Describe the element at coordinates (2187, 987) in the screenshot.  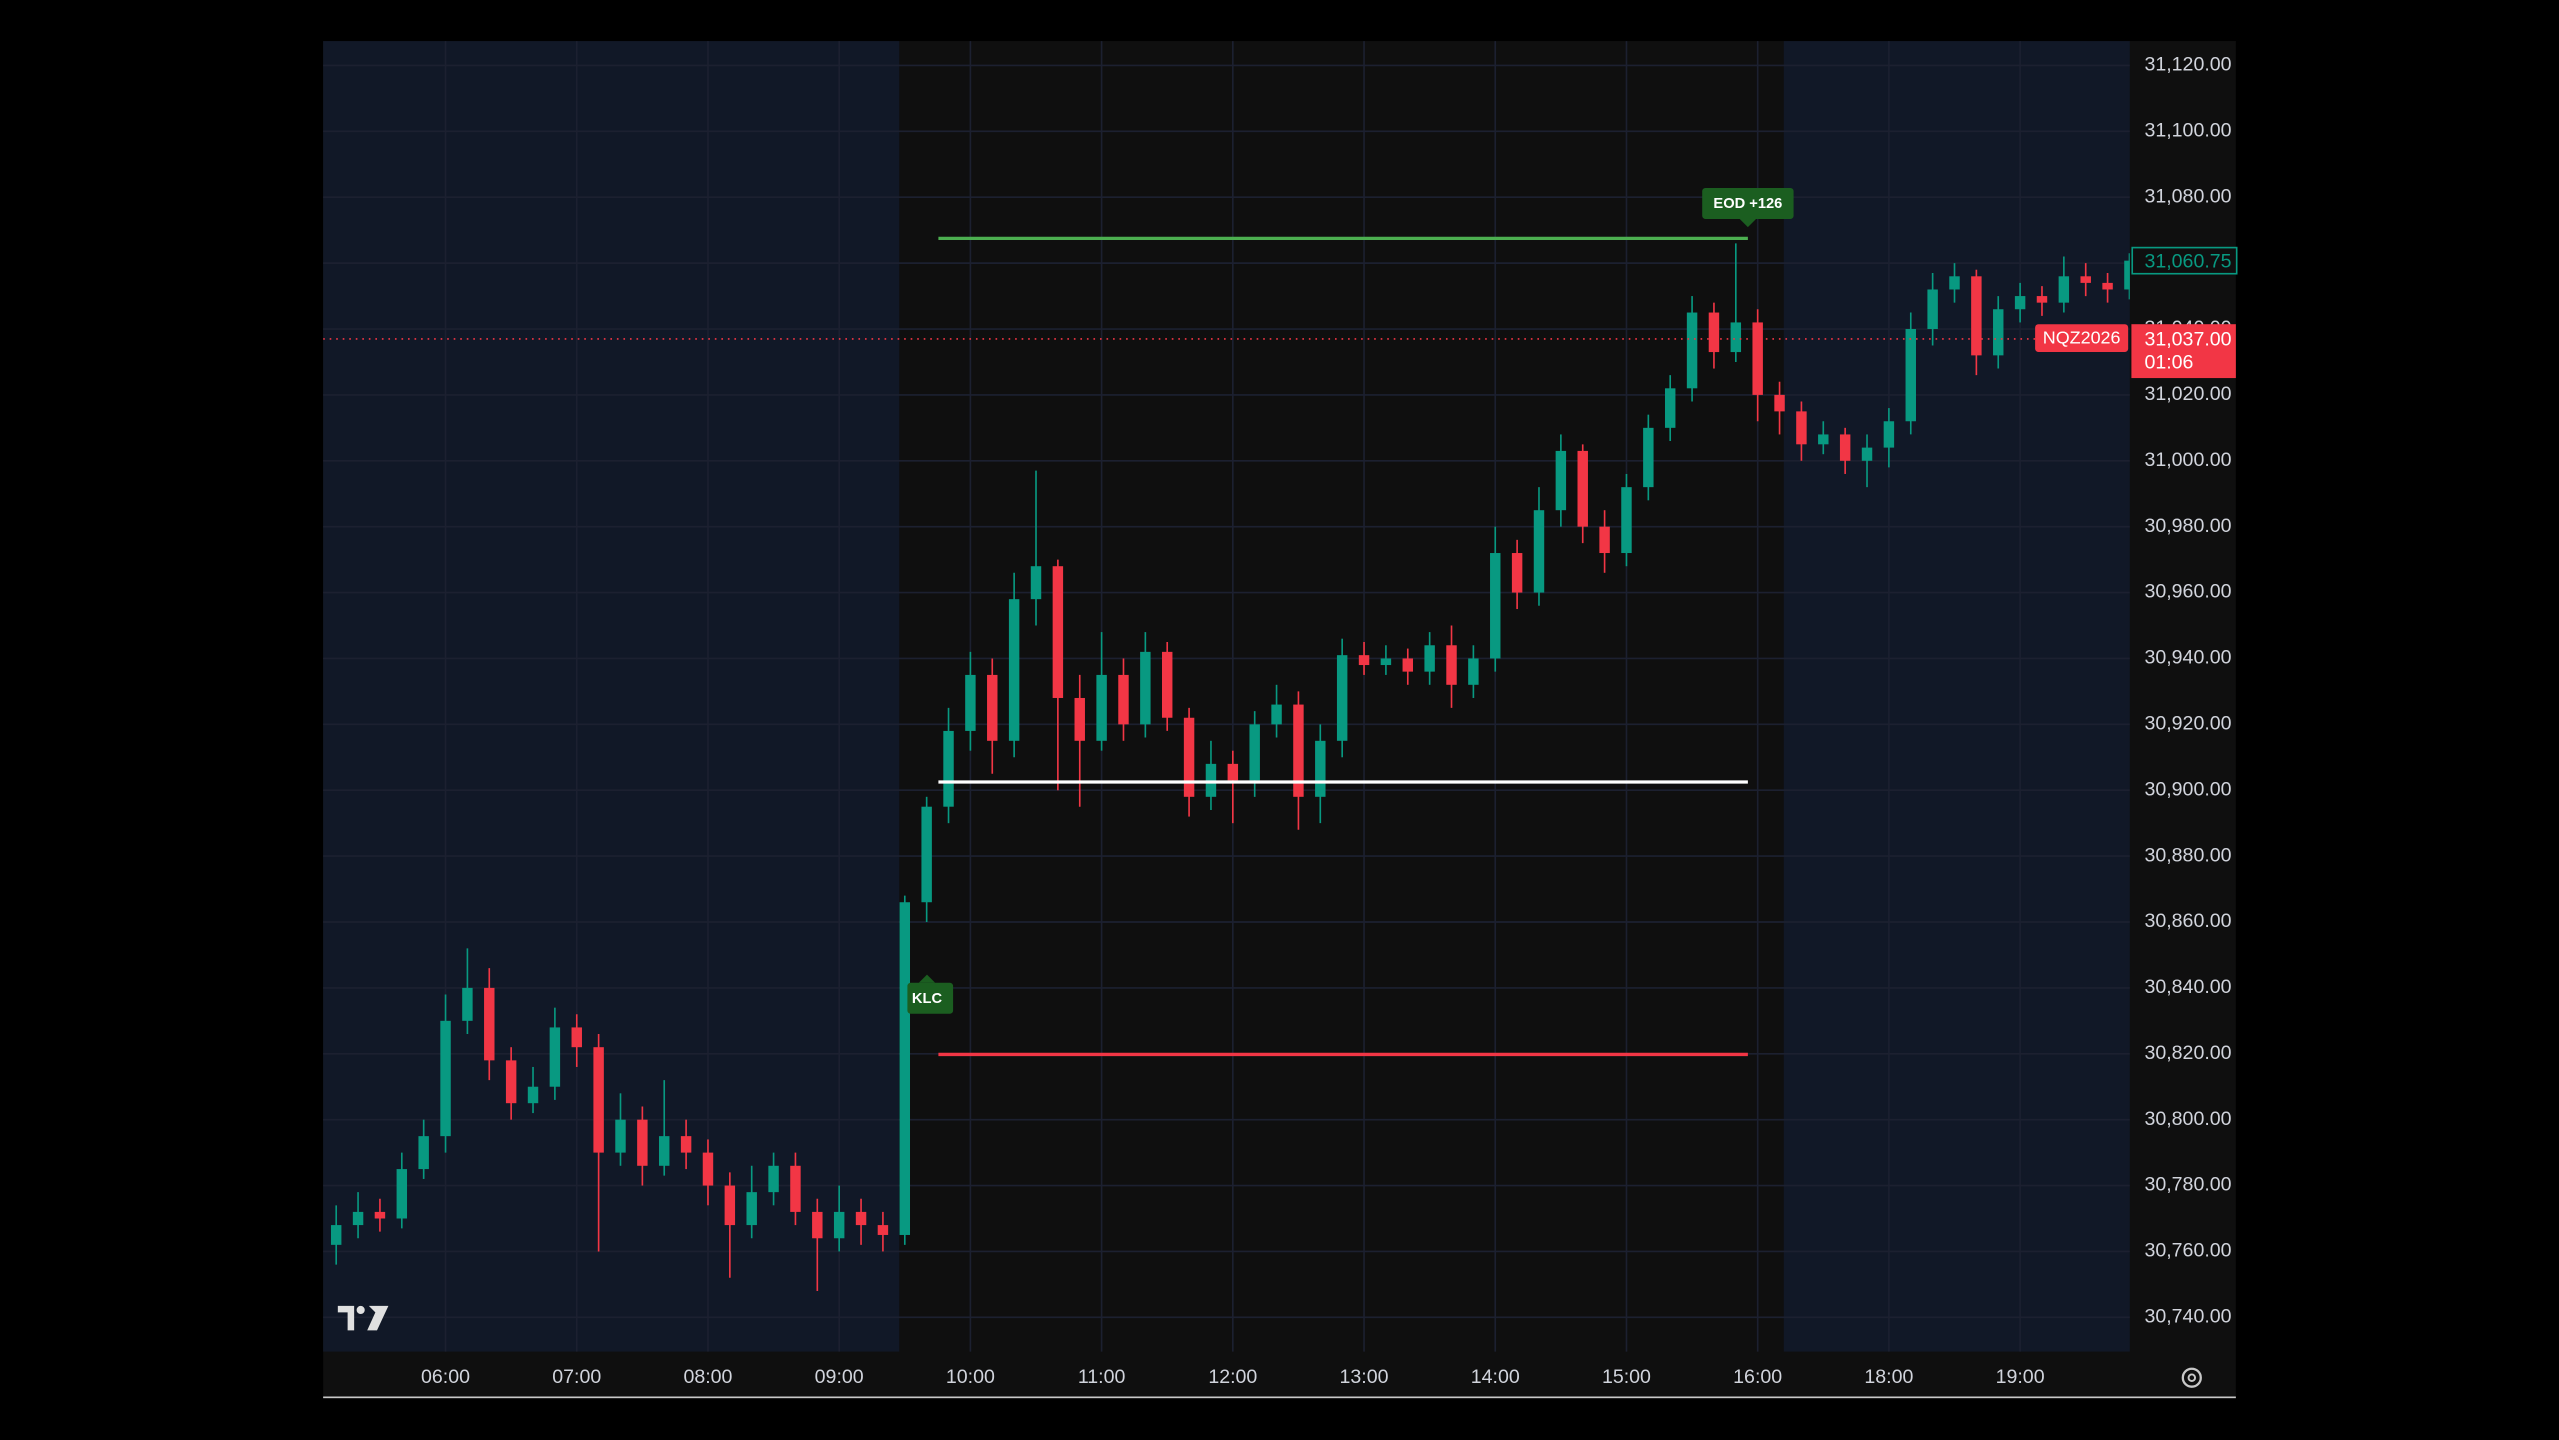
I see `y-tick-label: 30,840.00` at that location.